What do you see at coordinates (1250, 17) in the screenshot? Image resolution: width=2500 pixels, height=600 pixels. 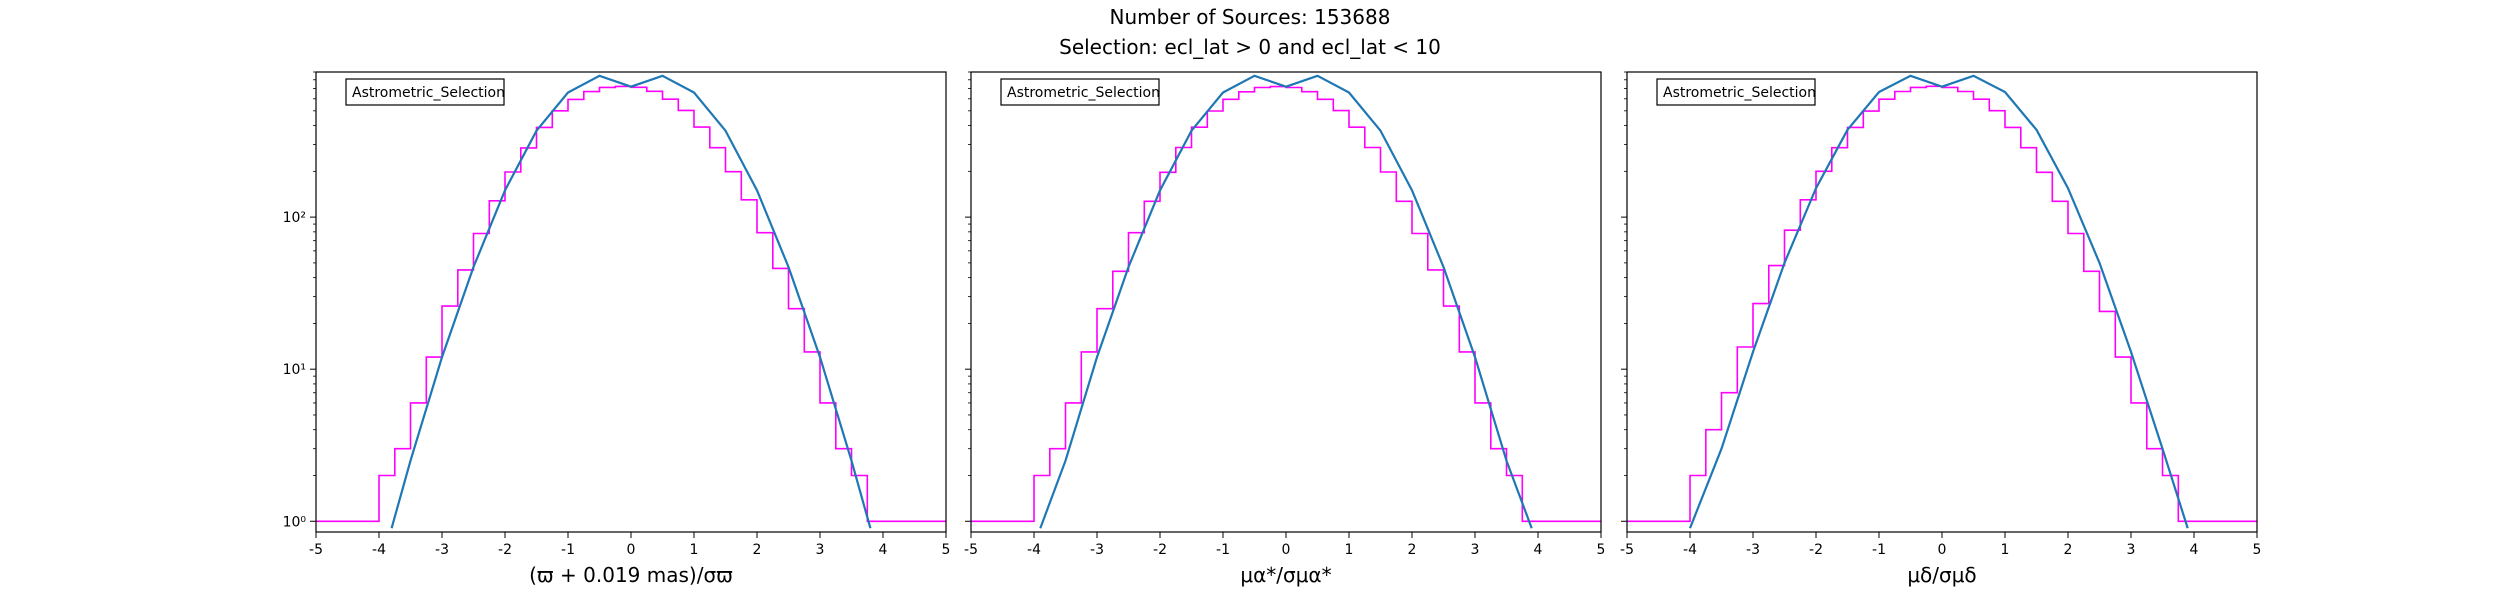 I see `figure-title-line1: Number of Sources: 153688` at bounding box center [1250, 17].